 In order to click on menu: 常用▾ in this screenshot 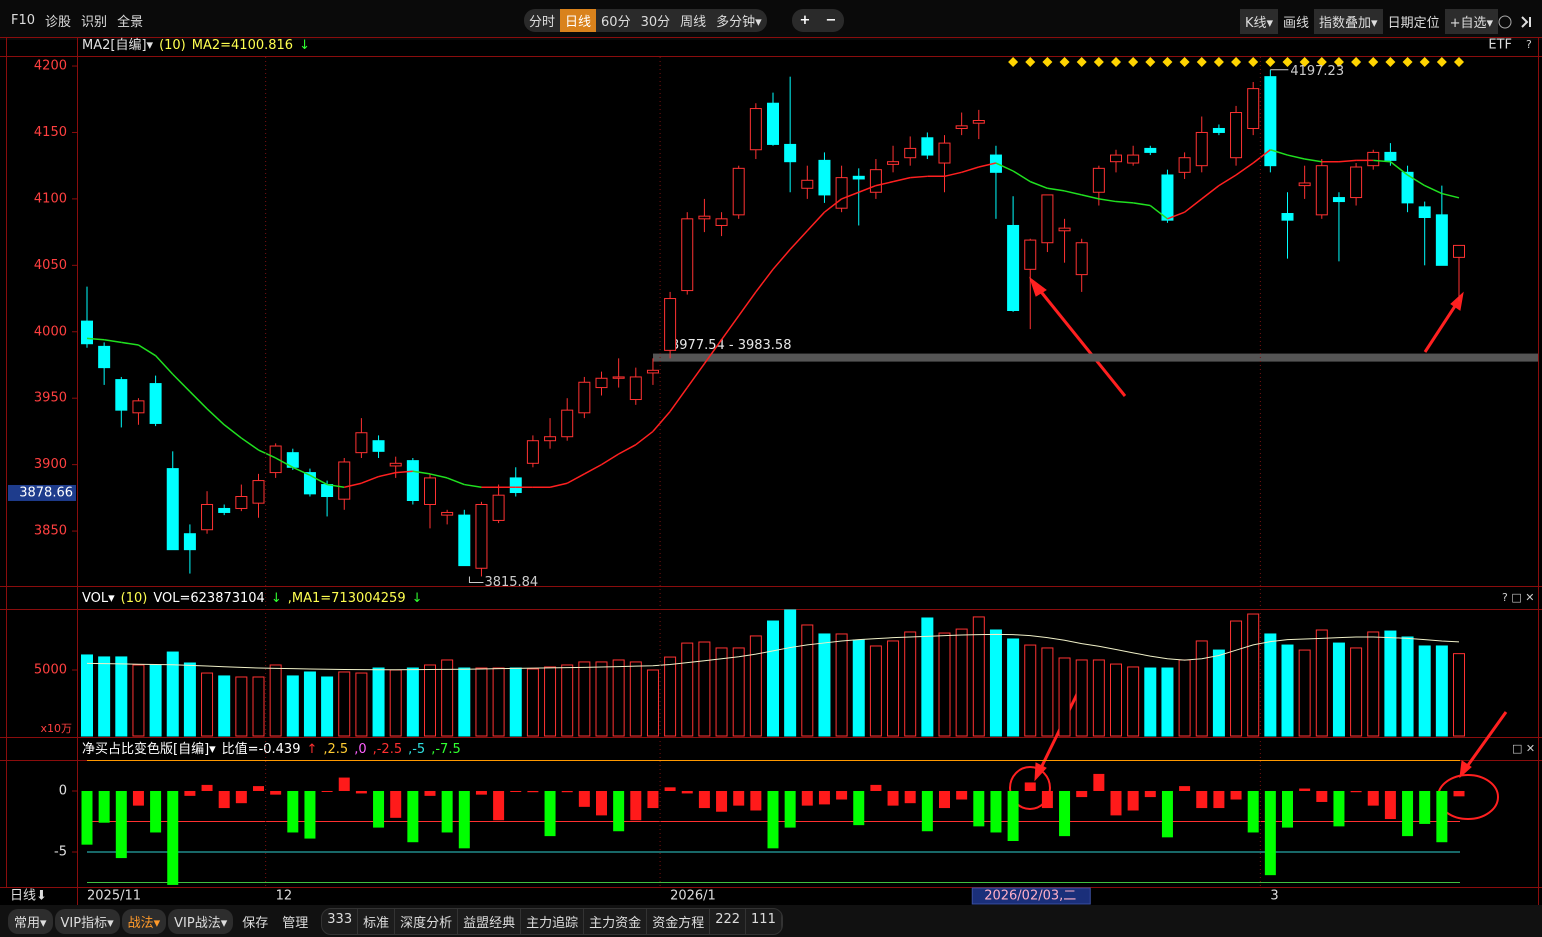, I will do `click(30, 921)`.